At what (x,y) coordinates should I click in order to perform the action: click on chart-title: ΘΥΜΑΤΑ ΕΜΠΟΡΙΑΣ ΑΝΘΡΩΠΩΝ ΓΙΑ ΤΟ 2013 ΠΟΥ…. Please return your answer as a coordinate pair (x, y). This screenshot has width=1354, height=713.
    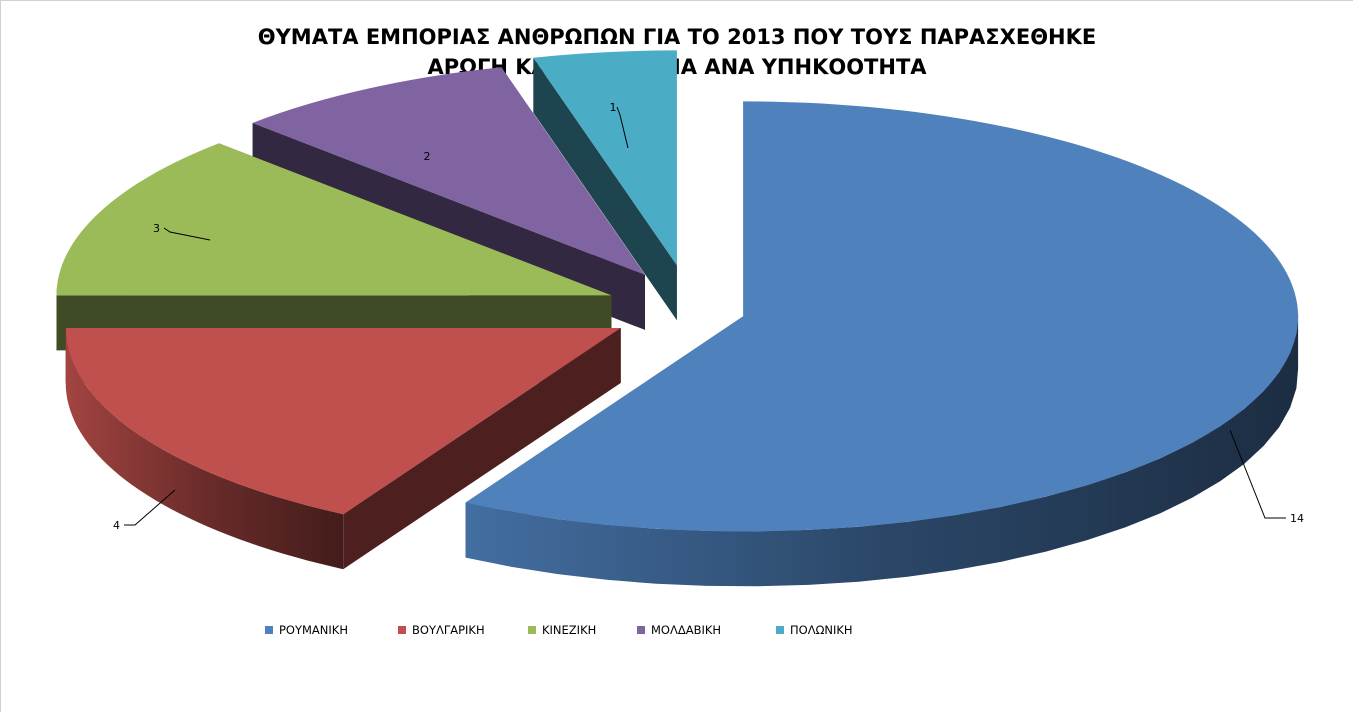
    Looking at the image, I should click on (677, 52).